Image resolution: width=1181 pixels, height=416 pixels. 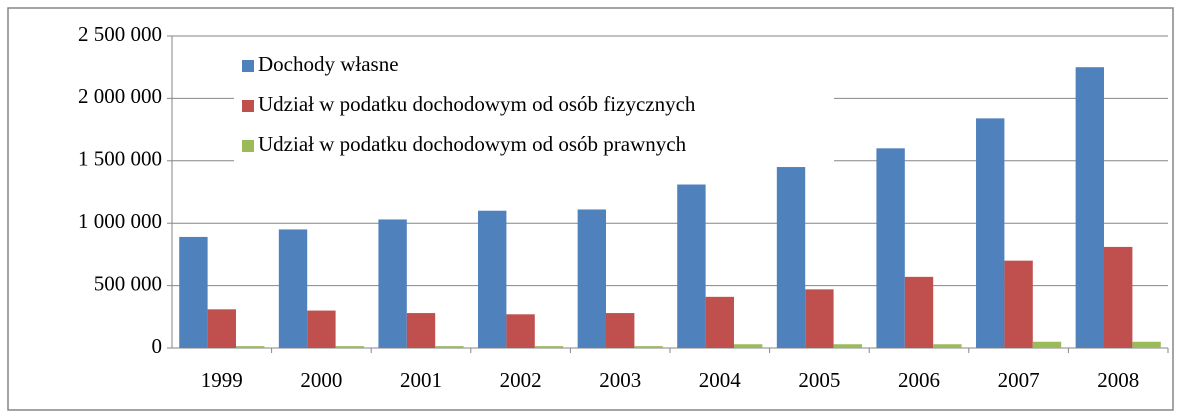 What do you see at coordinates (1019, 380) in the screenshot?
I see `x-tick-label: 2007` at bounding box center [1019, 380].